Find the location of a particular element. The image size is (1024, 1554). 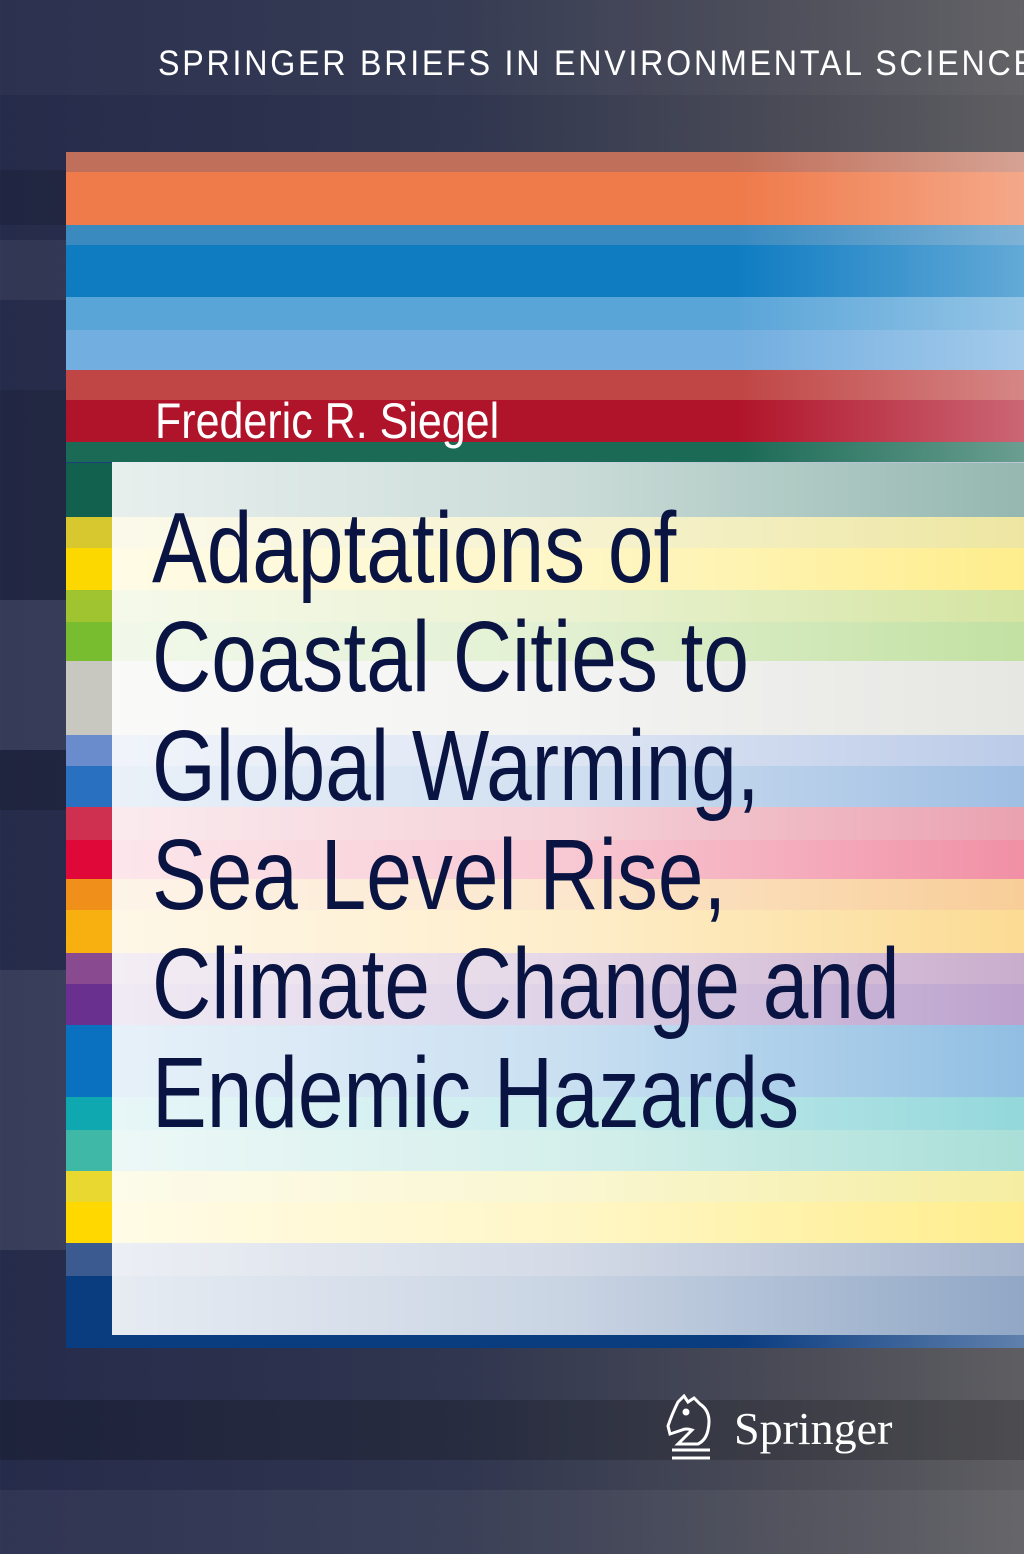

title-line: Adaptations of is located at coordinates (414, 548).